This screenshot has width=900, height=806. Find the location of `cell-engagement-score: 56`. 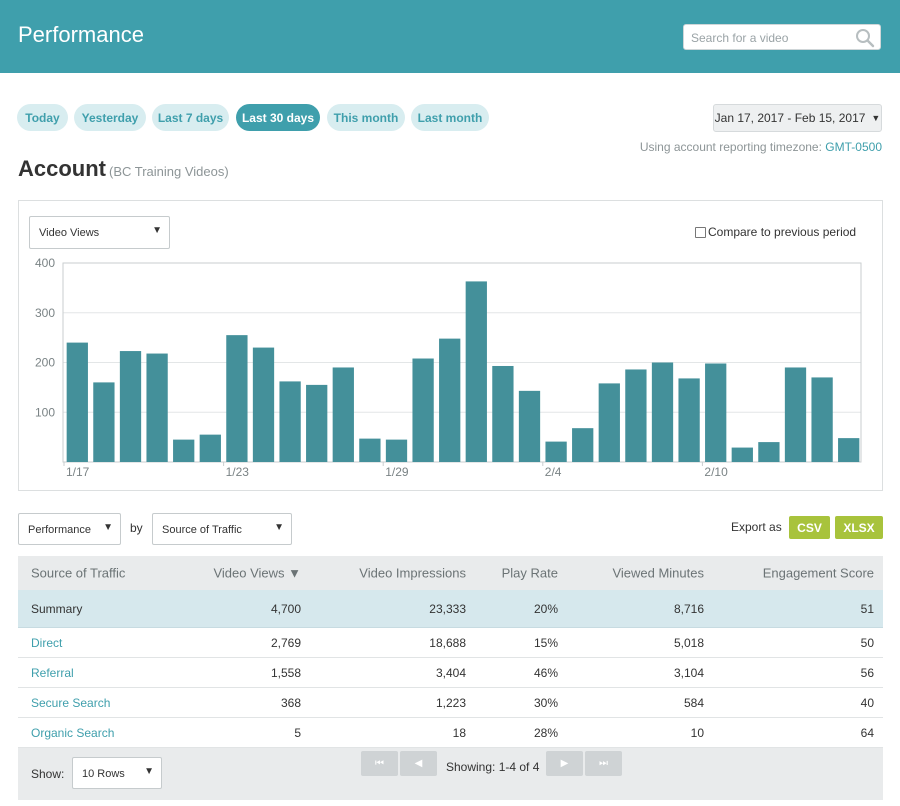

cell-engagement-score: 56 is located at coordinates (867, 672).